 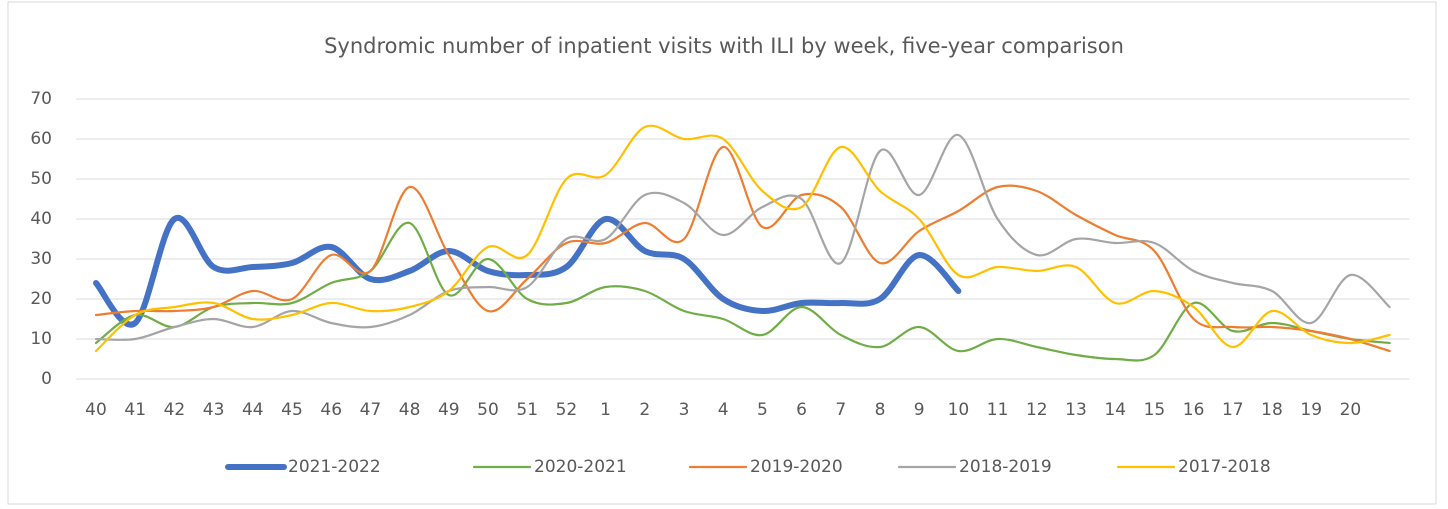 I want to click on x-tick-label: 7, so click(x=840, y=410).